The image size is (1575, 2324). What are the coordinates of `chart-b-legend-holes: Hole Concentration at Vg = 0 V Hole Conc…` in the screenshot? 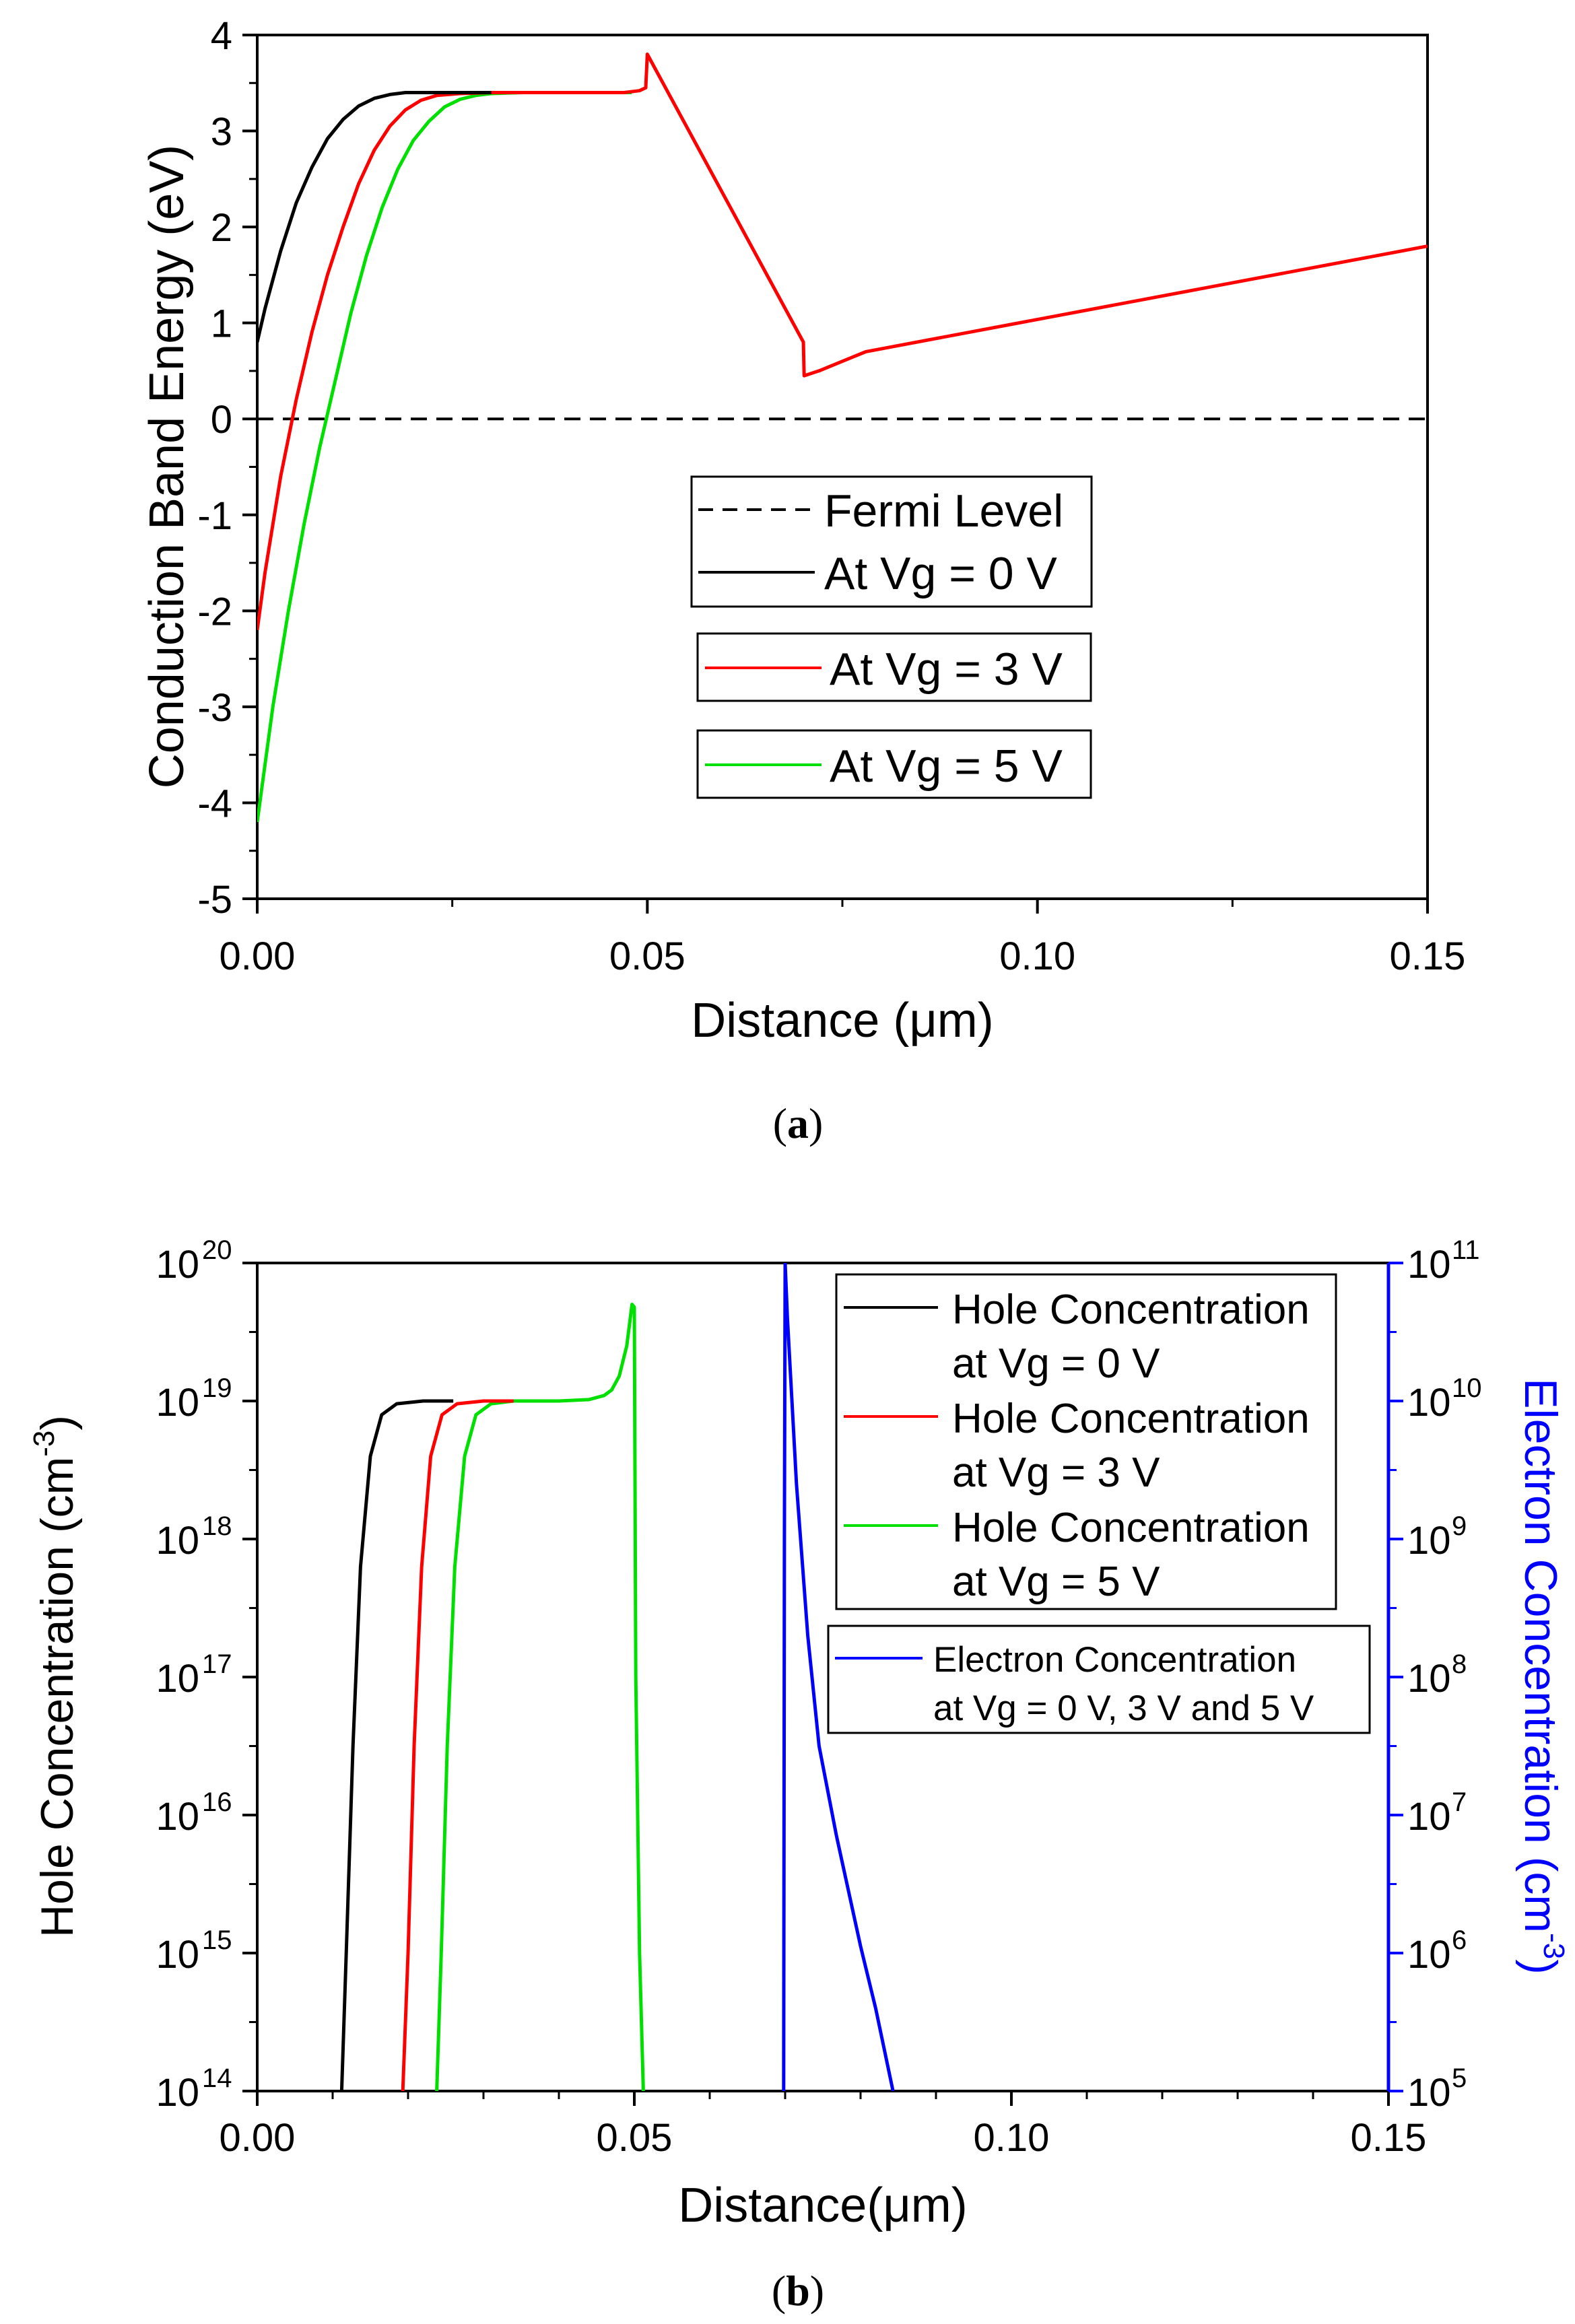 It's located at (1086, 1441).